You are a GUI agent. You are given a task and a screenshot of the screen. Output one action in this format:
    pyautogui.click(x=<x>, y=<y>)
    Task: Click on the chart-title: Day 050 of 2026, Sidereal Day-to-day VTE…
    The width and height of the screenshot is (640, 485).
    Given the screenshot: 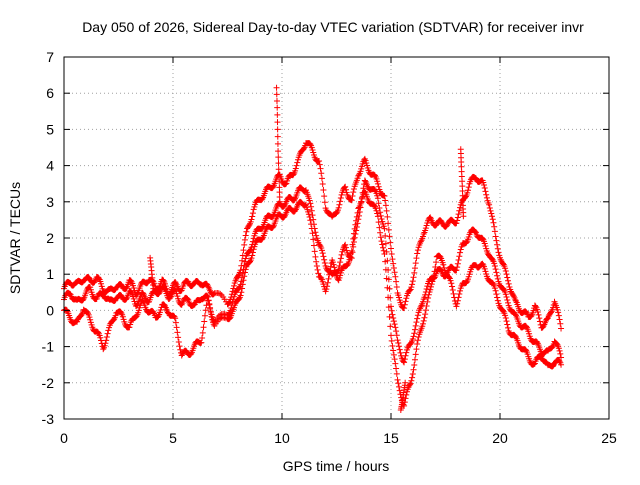 What is the action you would take?
    pyautogui.click(x=333, y=27)
    